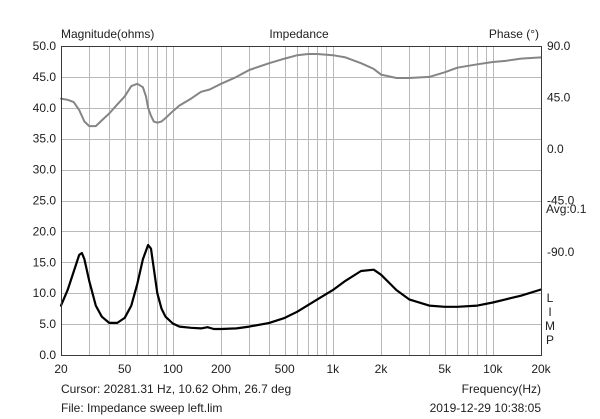  I want to click on x-tick-label: 10k, so click(493, 369).